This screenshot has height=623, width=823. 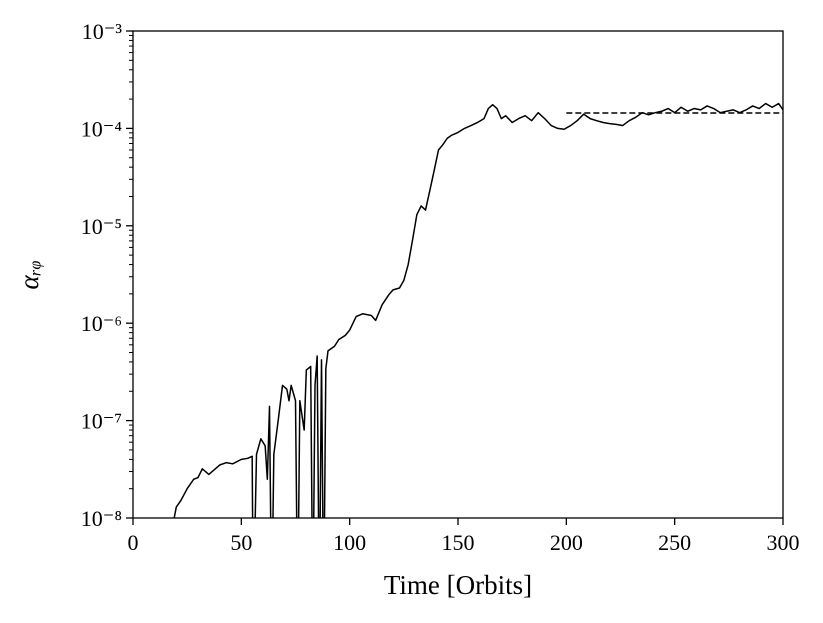 What do you see at coordinates (458, 542) in the screenshot?
I see `x-tick-label: 150` at bounding box center [458, 542].